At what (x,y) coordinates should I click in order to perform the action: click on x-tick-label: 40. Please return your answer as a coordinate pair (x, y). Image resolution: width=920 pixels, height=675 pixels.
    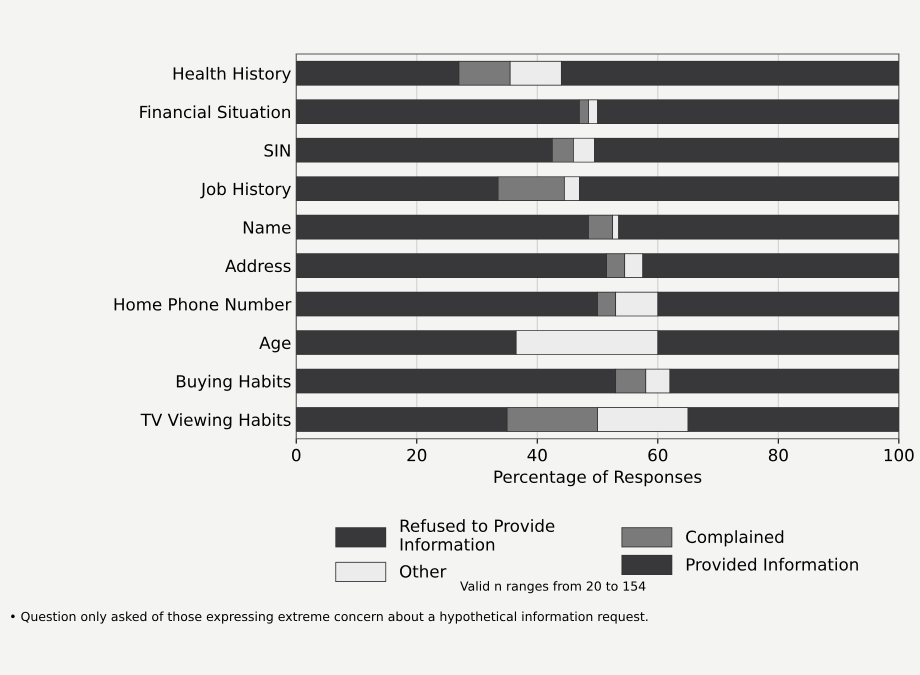
    Looking at the image, I should click on (537, 455).